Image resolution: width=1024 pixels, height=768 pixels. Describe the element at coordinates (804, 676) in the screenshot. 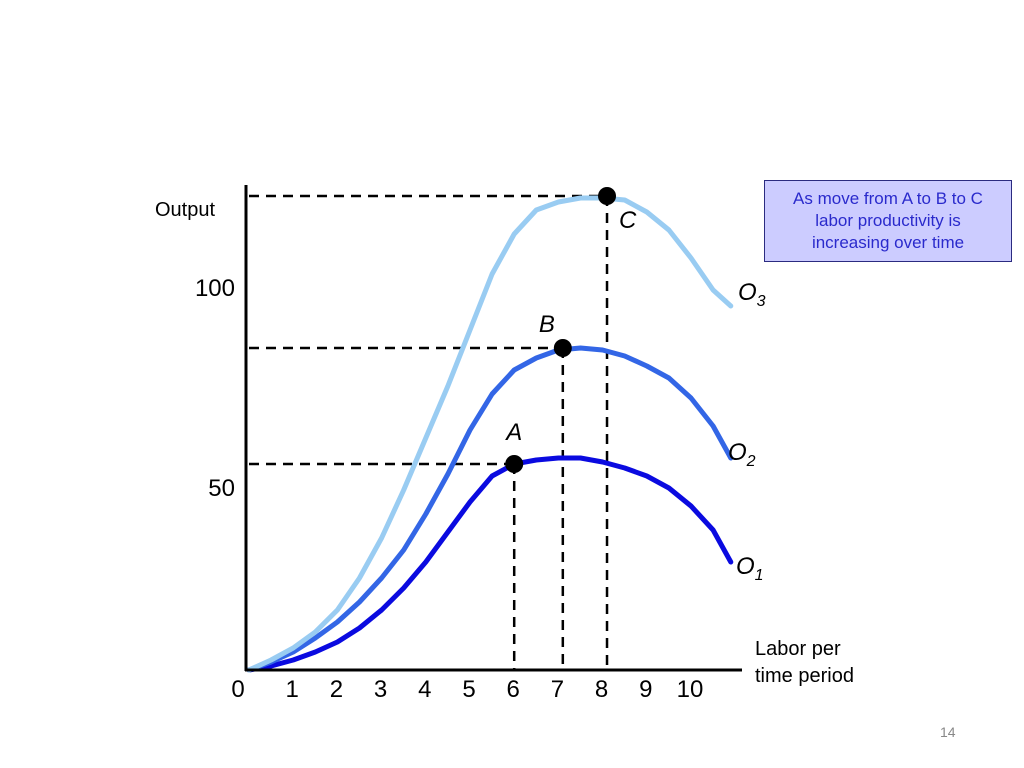

I see `x-axis-title-line-2: time period` at that location.